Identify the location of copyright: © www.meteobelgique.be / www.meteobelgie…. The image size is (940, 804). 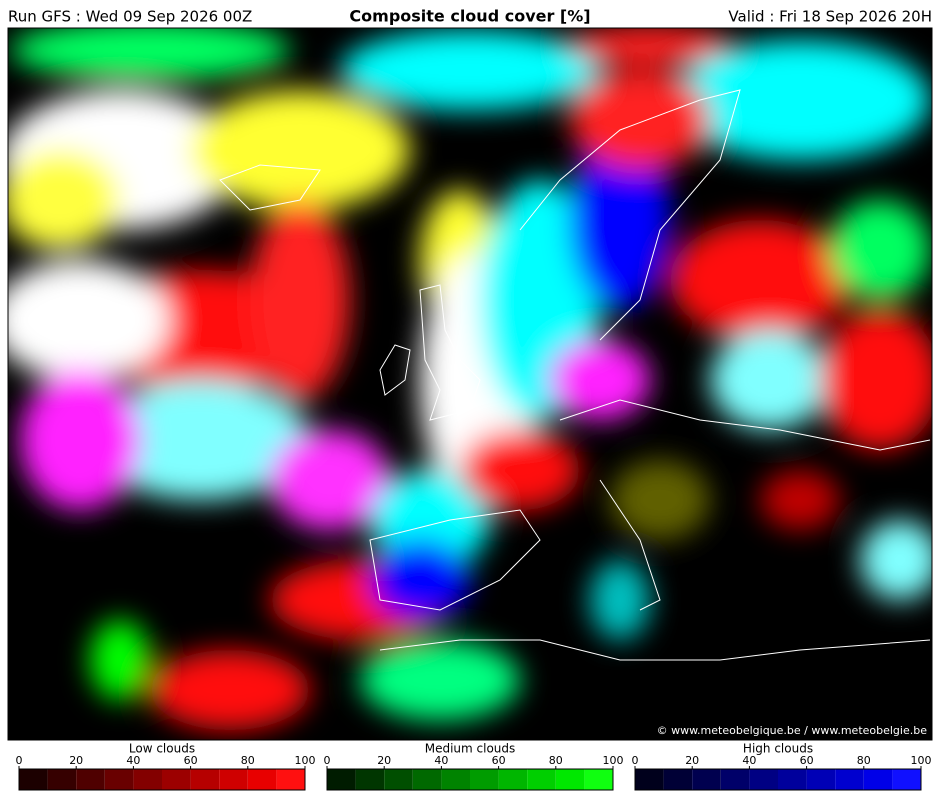
(792, 730).